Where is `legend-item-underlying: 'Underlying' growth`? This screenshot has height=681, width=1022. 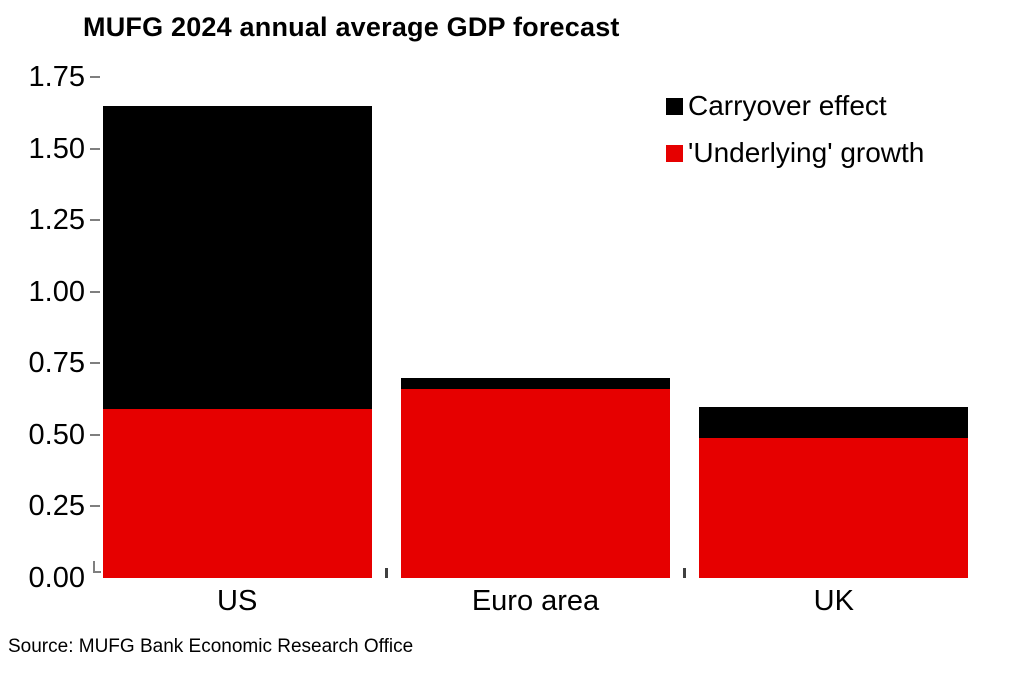 legend-item-underlying: 'Underlying' growth is located at coordinates (795, 153).